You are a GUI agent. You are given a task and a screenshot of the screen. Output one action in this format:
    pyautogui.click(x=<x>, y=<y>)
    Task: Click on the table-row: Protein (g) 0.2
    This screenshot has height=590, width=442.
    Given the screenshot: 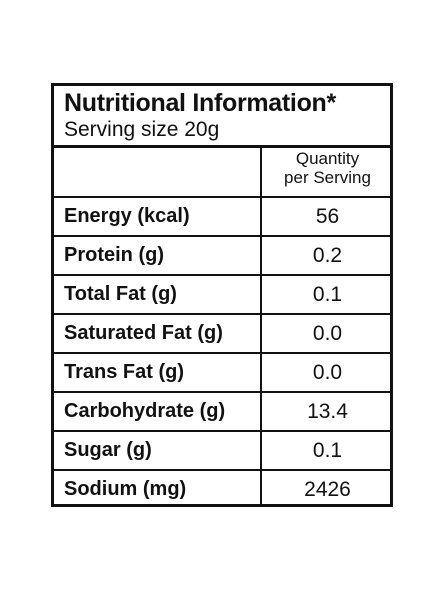 What is the action you would take?
    pyautogui.click(x=222, y=256)
    